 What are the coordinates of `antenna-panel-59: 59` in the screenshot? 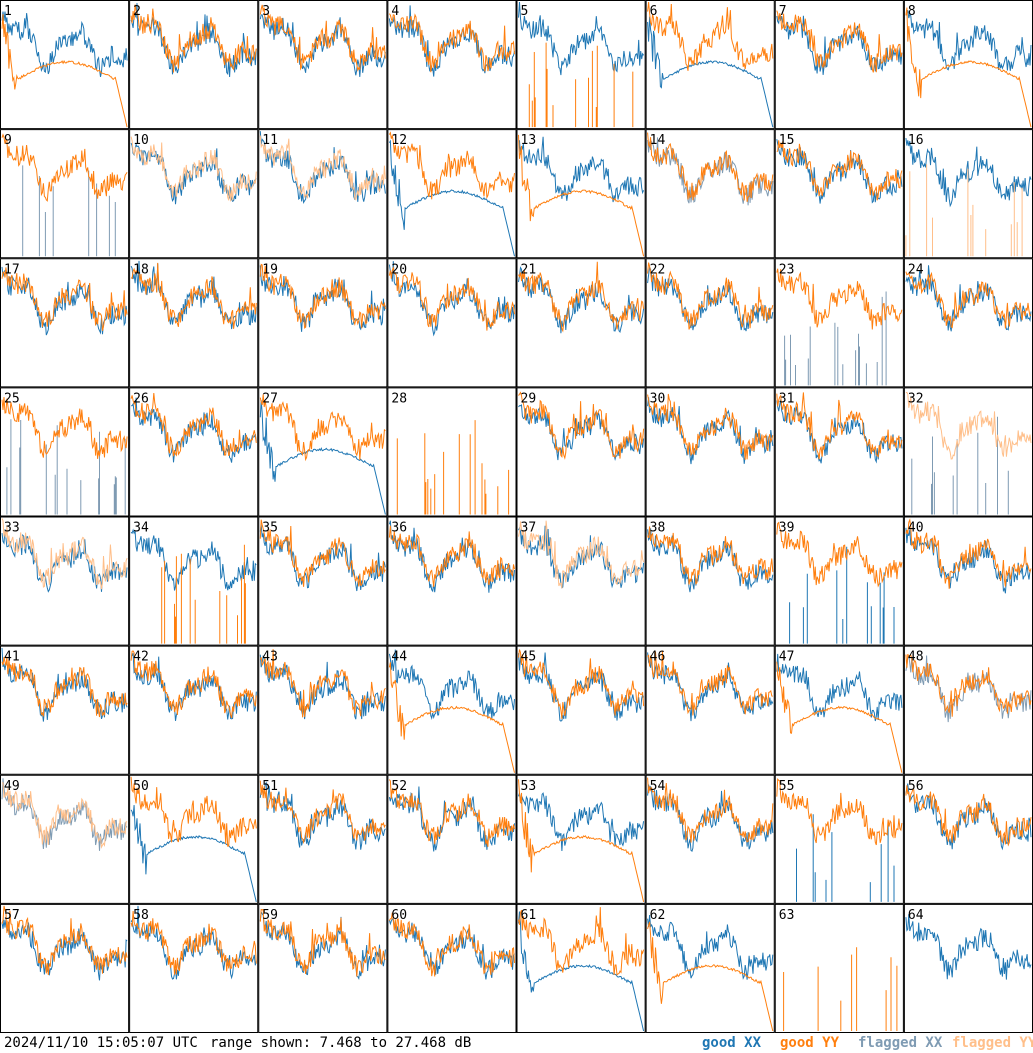 It's located at (323, 968).